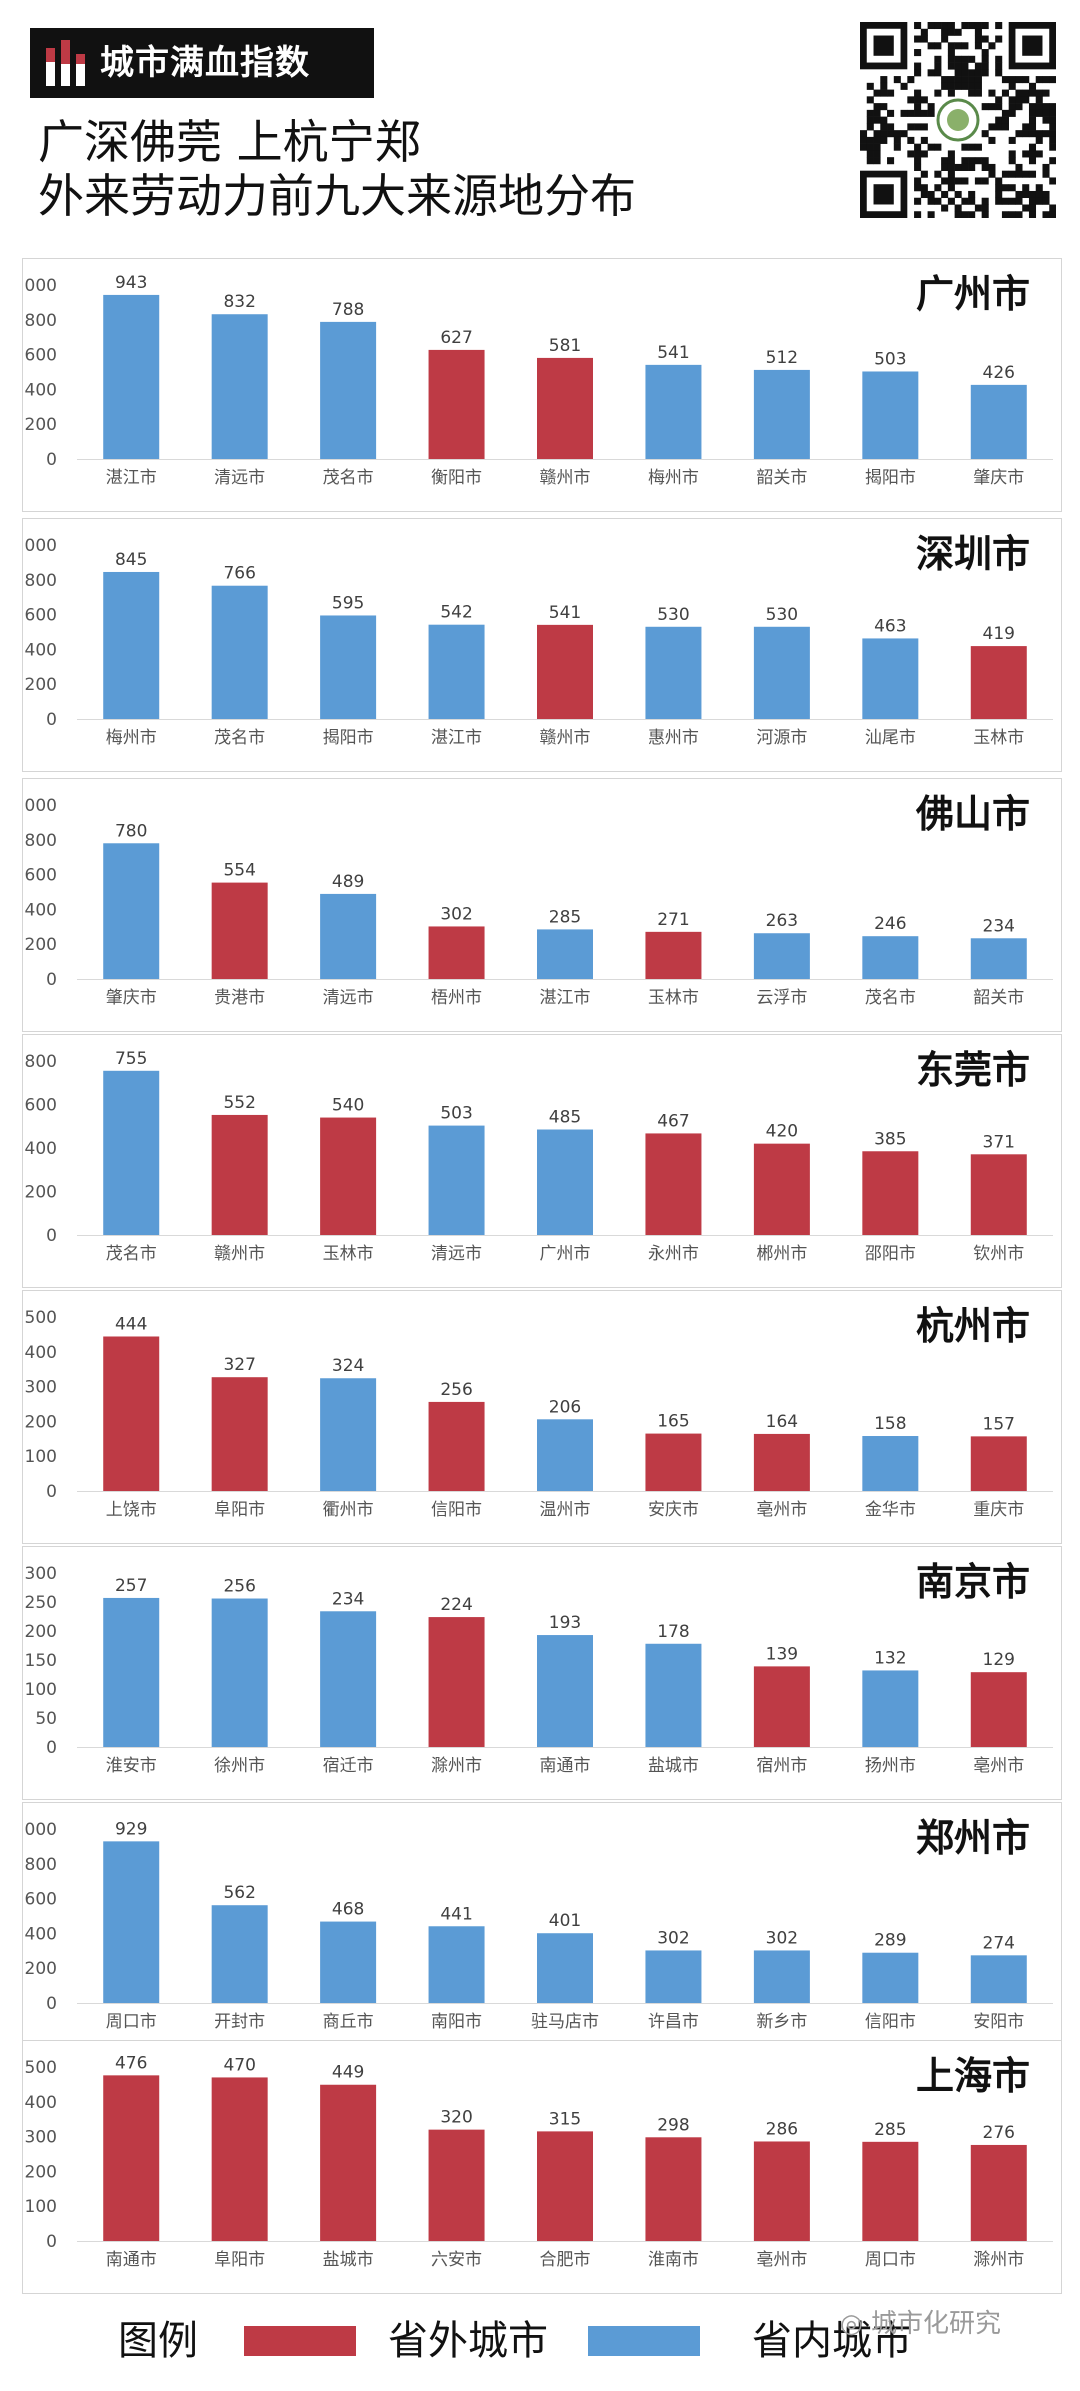 This screenshot has width=1080, height=2391. I want to click on y-tick-label: 300, so click(41, 1574).